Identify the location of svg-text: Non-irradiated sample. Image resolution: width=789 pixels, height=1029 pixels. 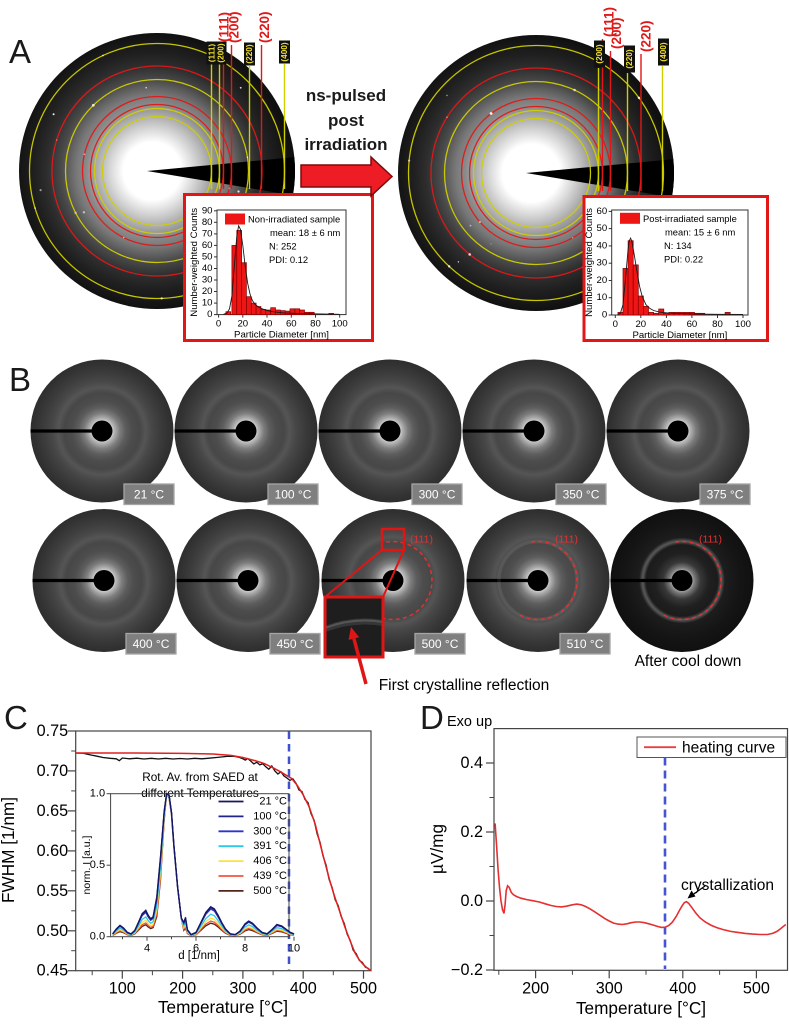
(294, 219).